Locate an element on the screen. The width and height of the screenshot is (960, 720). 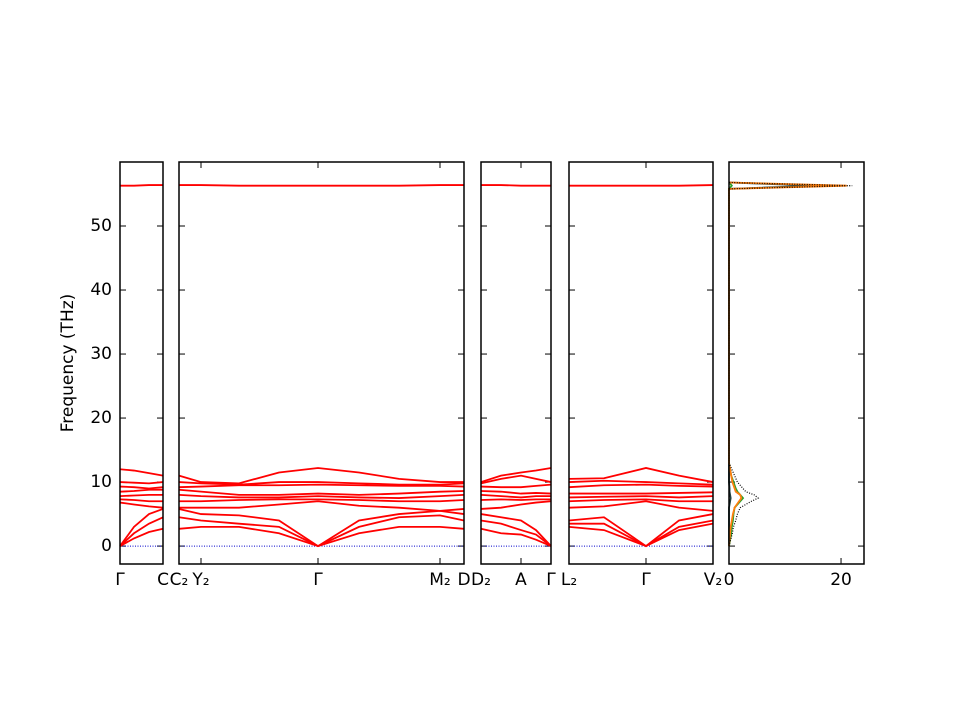
x-tick-label: A is located at coordinates (521, 580).